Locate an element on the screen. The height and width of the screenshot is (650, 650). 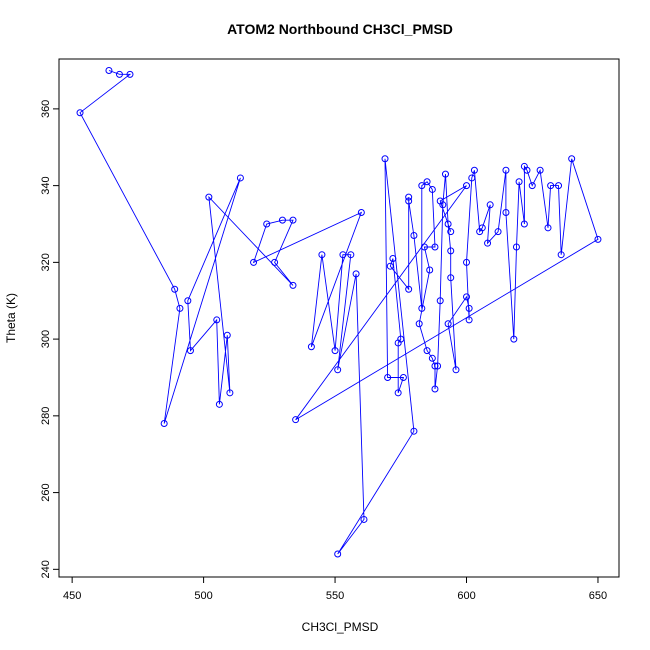
y-axis: 240 260 280 300 320 340 360 is located at coordinates (50, 339).